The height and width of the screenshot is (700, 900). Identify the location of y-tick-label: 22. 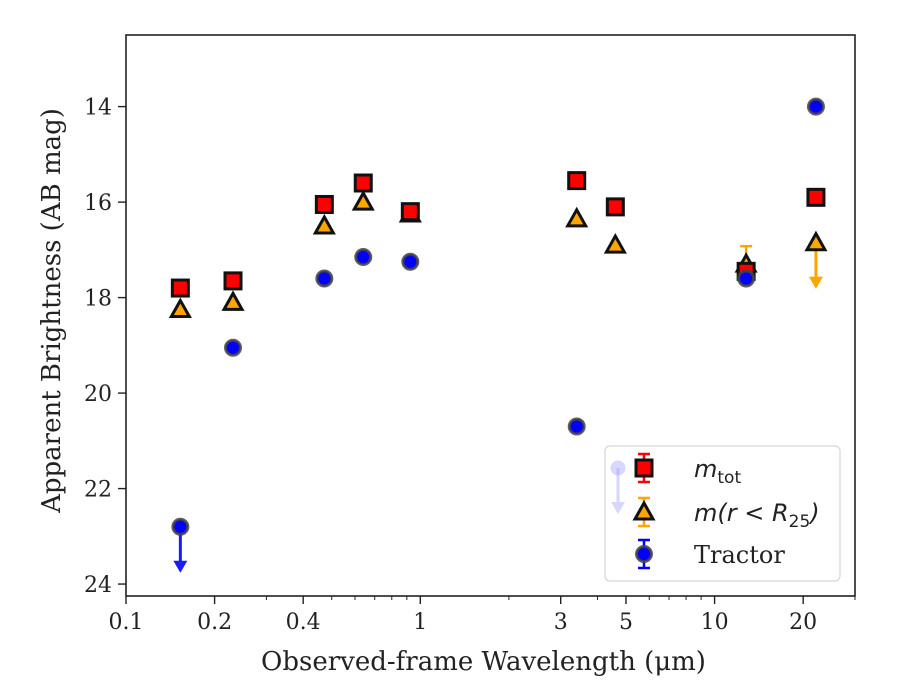
(98, 490).